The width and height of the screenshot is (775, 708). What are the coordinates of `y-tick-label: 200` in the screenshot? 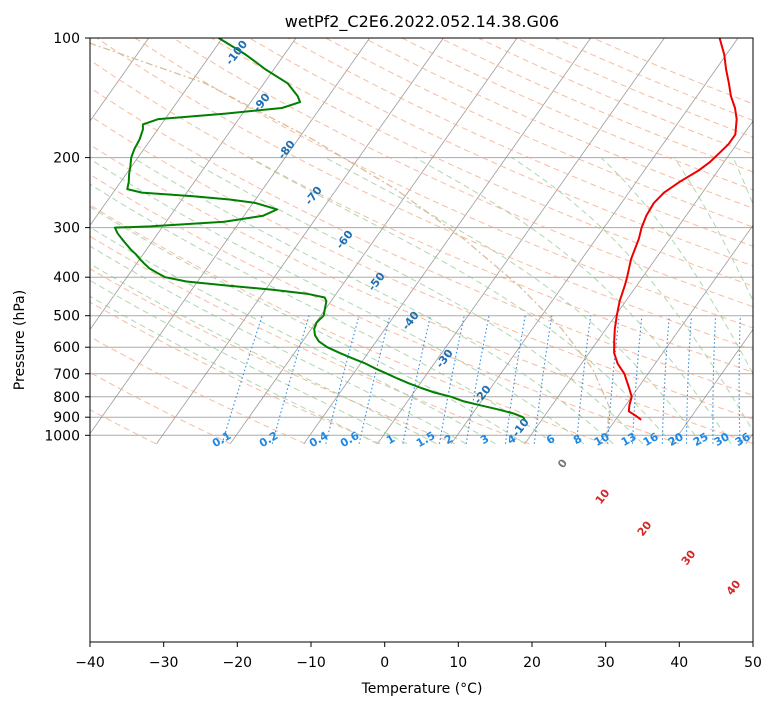 It's located at (66, 159).